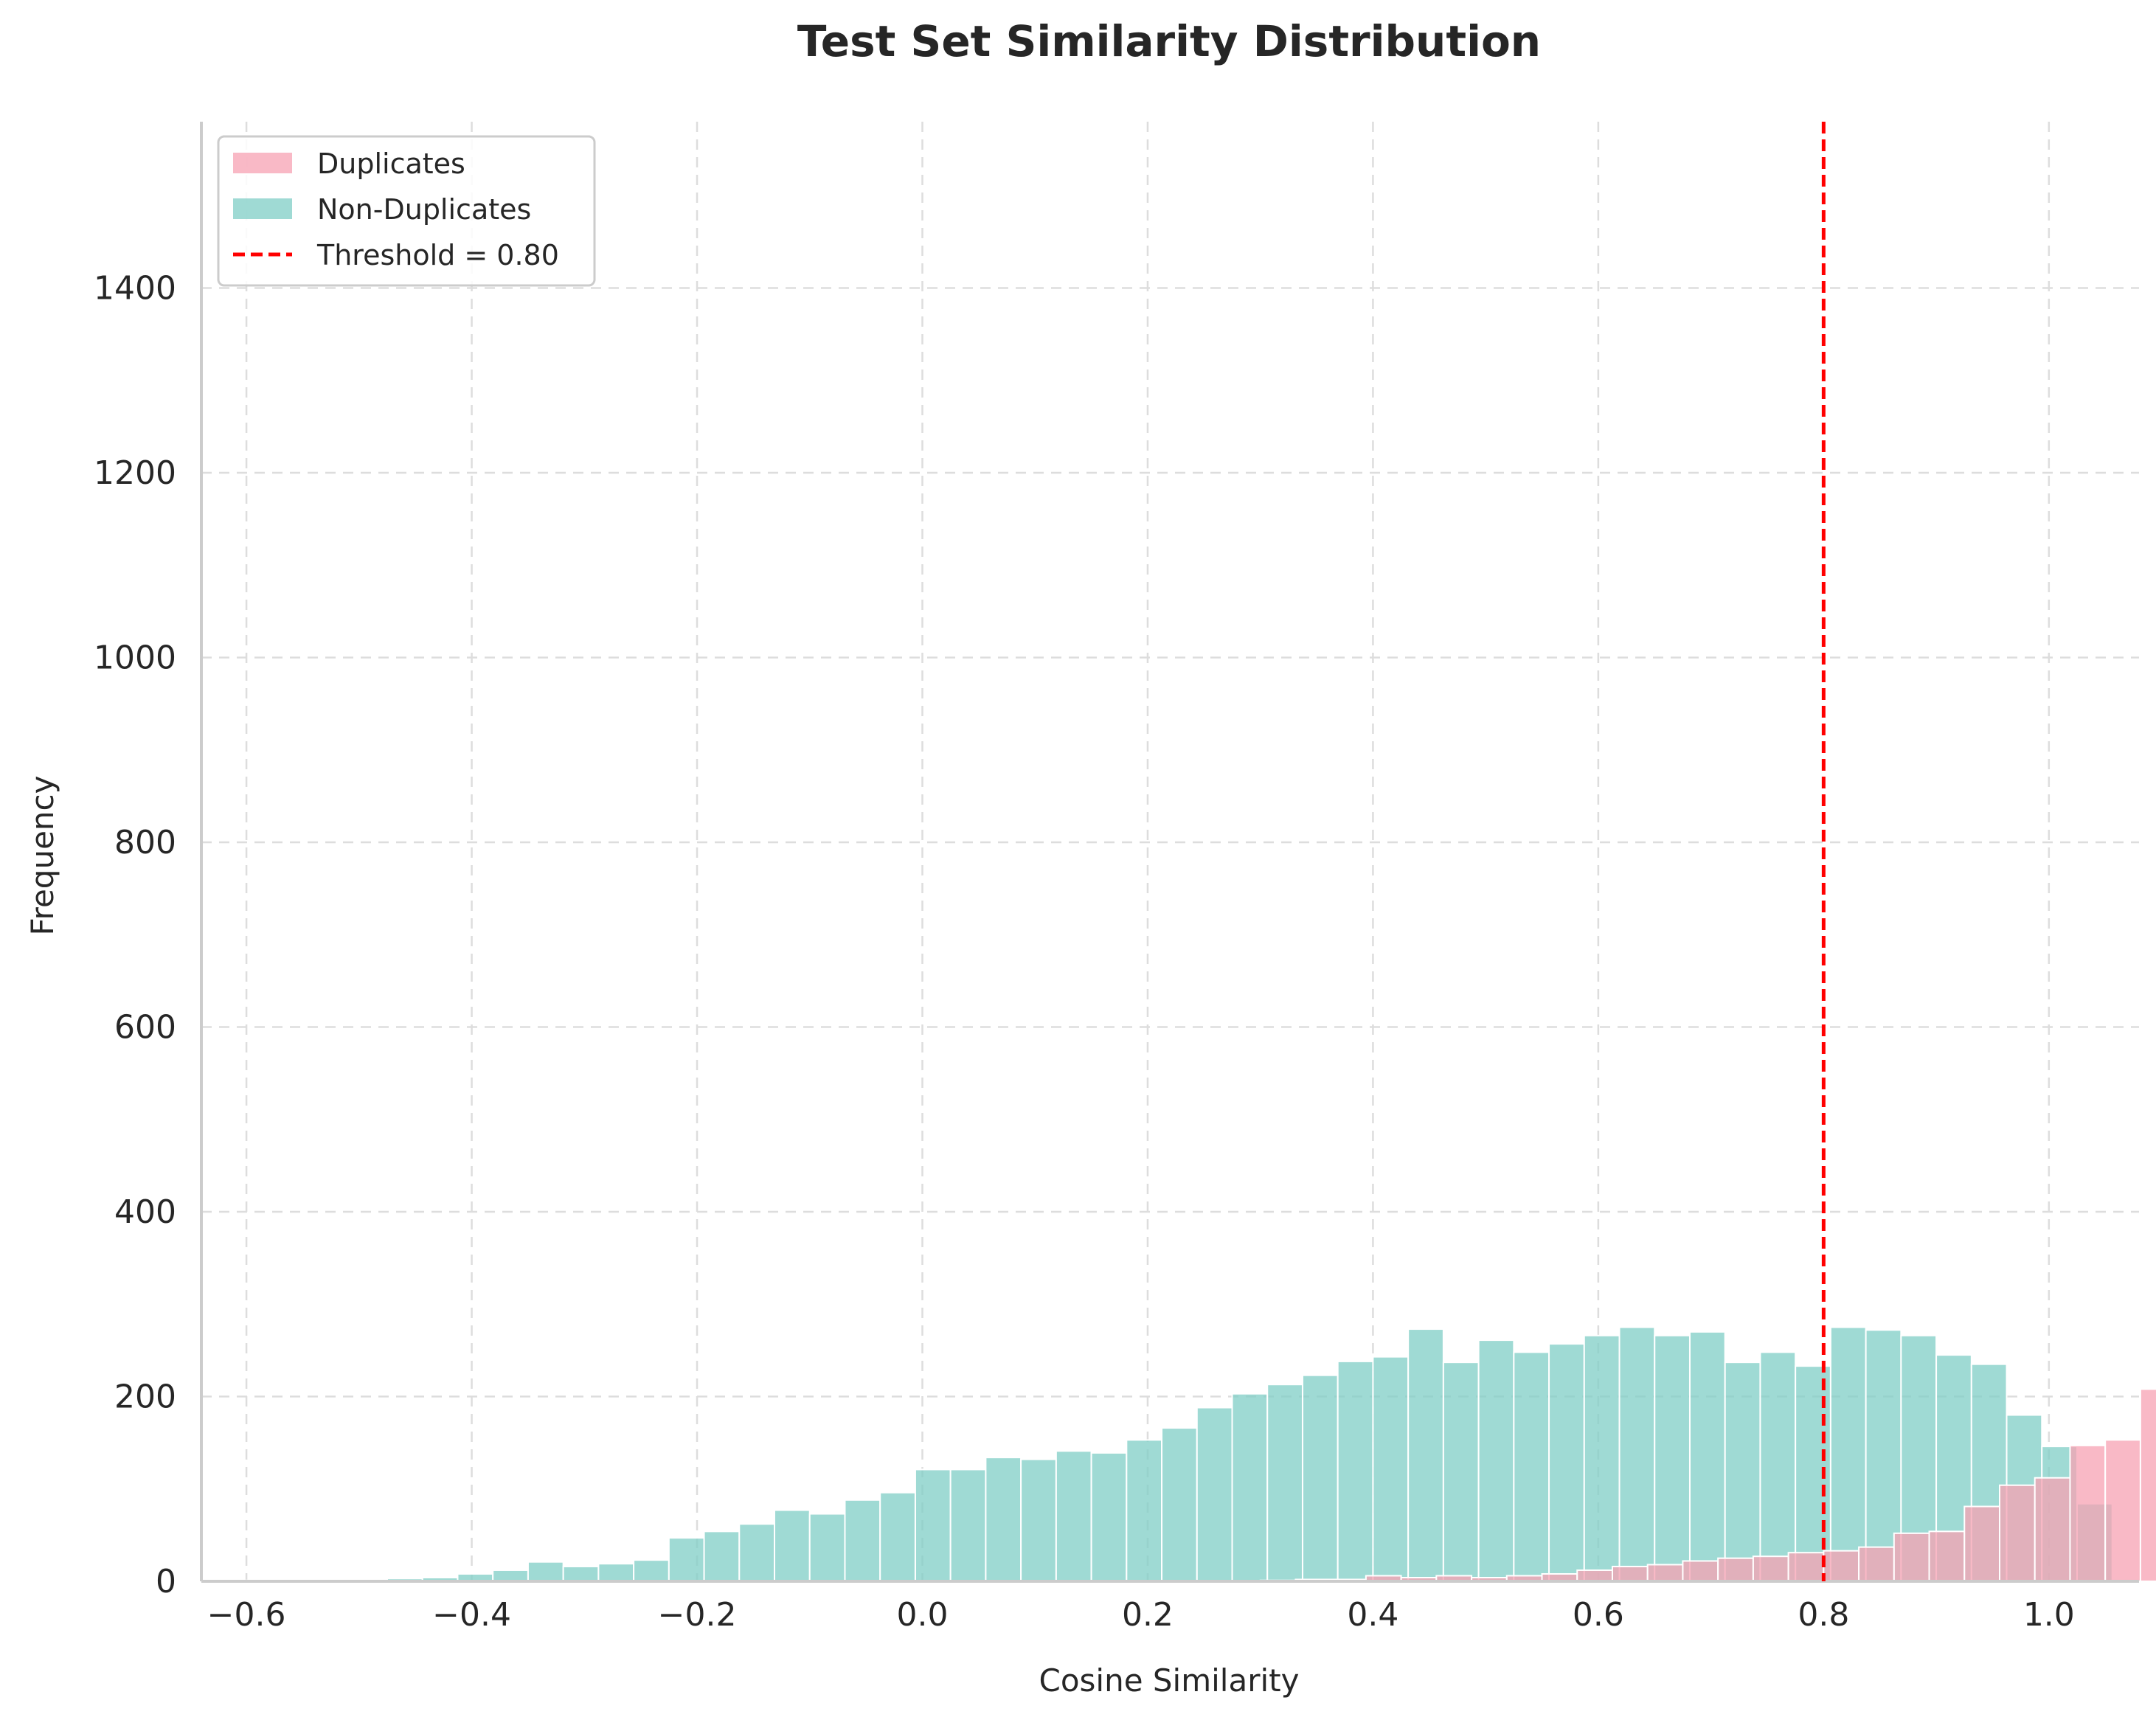 The width and height of the screenshot is (2156, 1717). What do you see at coordinates (262, 209) in the screenshot?
I see `legend-non-duplicates-swatch` at bounding box center [262, 209].